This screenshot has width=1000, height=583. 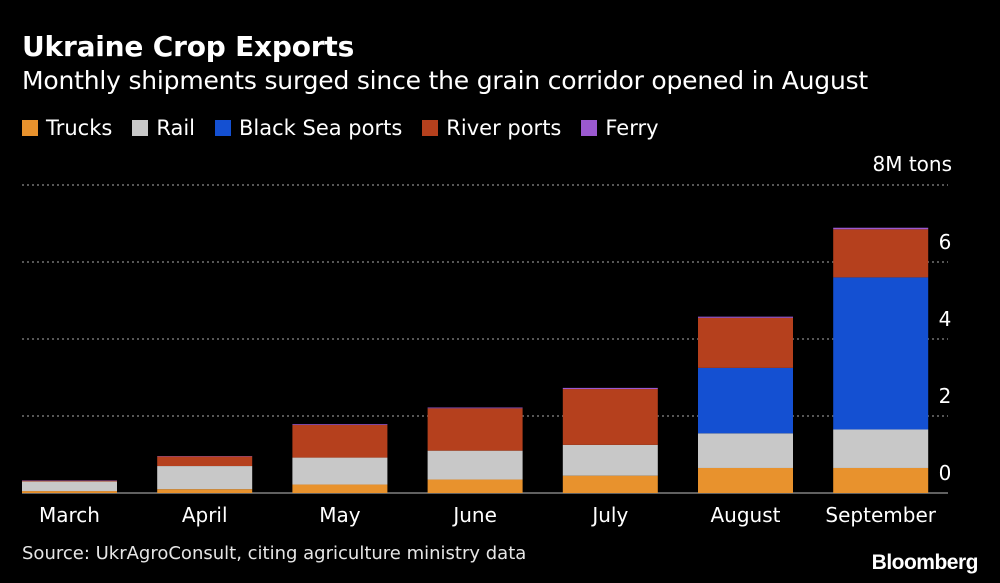 What do you see at coordinates (140, 128) in the screenshot?
I see `legend-swatch-rail` at bounding box center [140, 128].